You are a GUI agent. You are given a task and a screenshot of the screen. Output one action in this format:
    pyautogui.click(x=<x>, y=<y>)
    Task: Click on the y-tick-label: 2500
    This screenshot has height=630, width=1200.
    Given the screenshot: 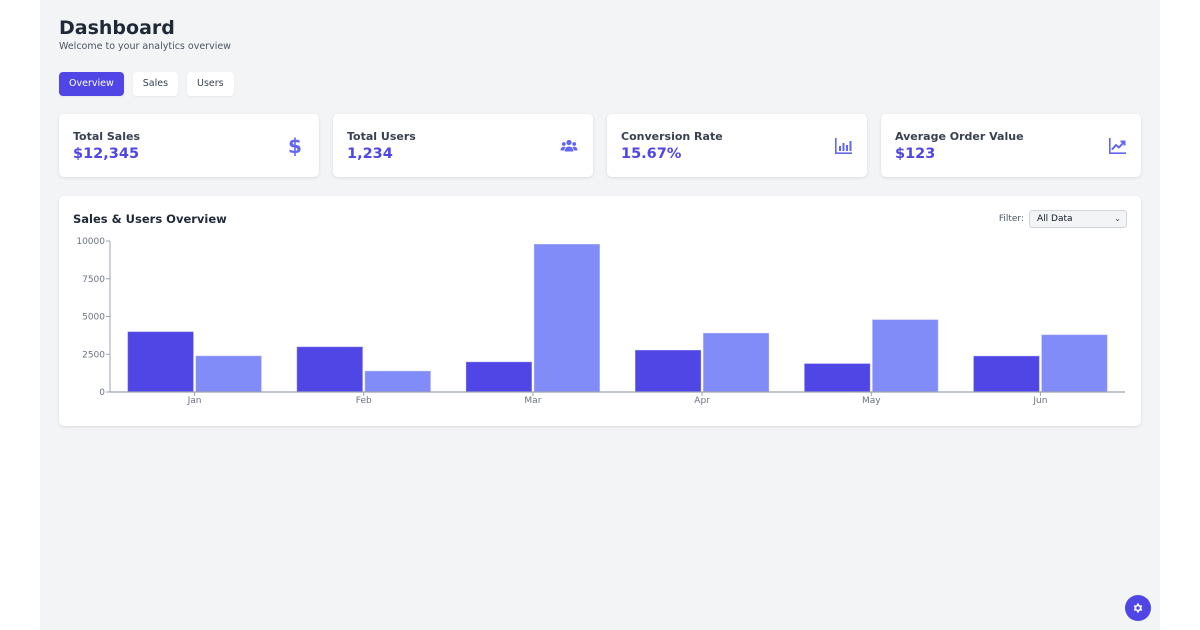 What is the action you would take?
    pyautogui.click(x=93, y=355)
    